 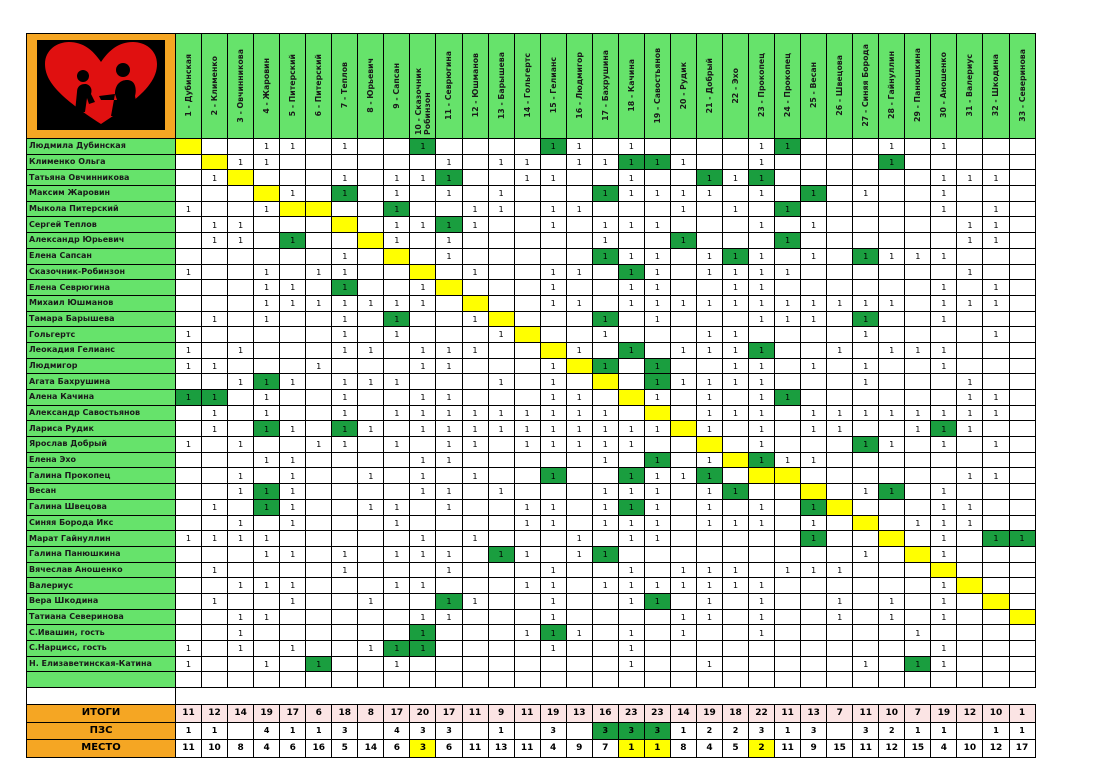 I want to click on table-row: Леокадия Гелианс 1 1 1 1 1 1 1 1 1 1 1 1 1 1 1 1 1, so click(x=531, y=350).